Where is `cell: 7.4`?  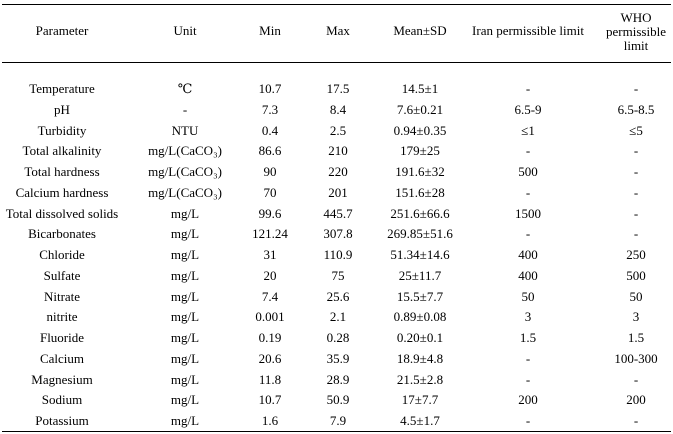
cell: 7.4 is located at coordinates (270, 296).